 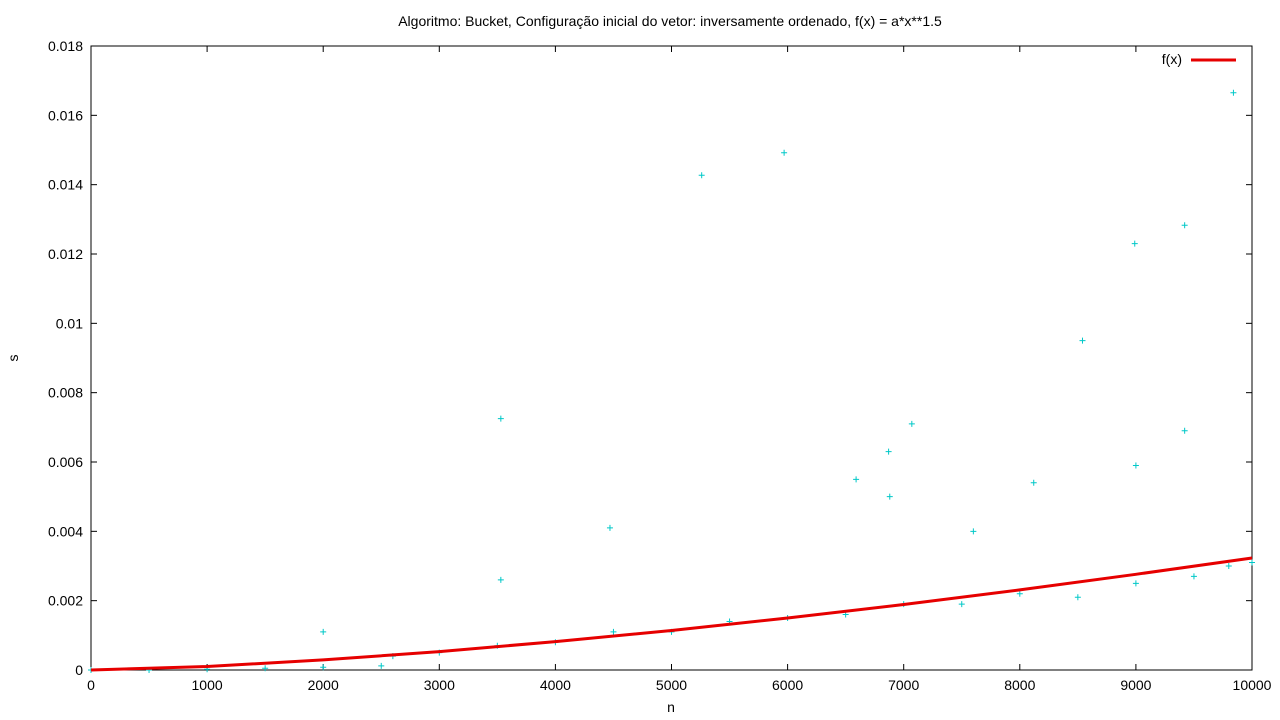 I want to click on legend-label-fx: f(x), so click(x=1172, y=59).